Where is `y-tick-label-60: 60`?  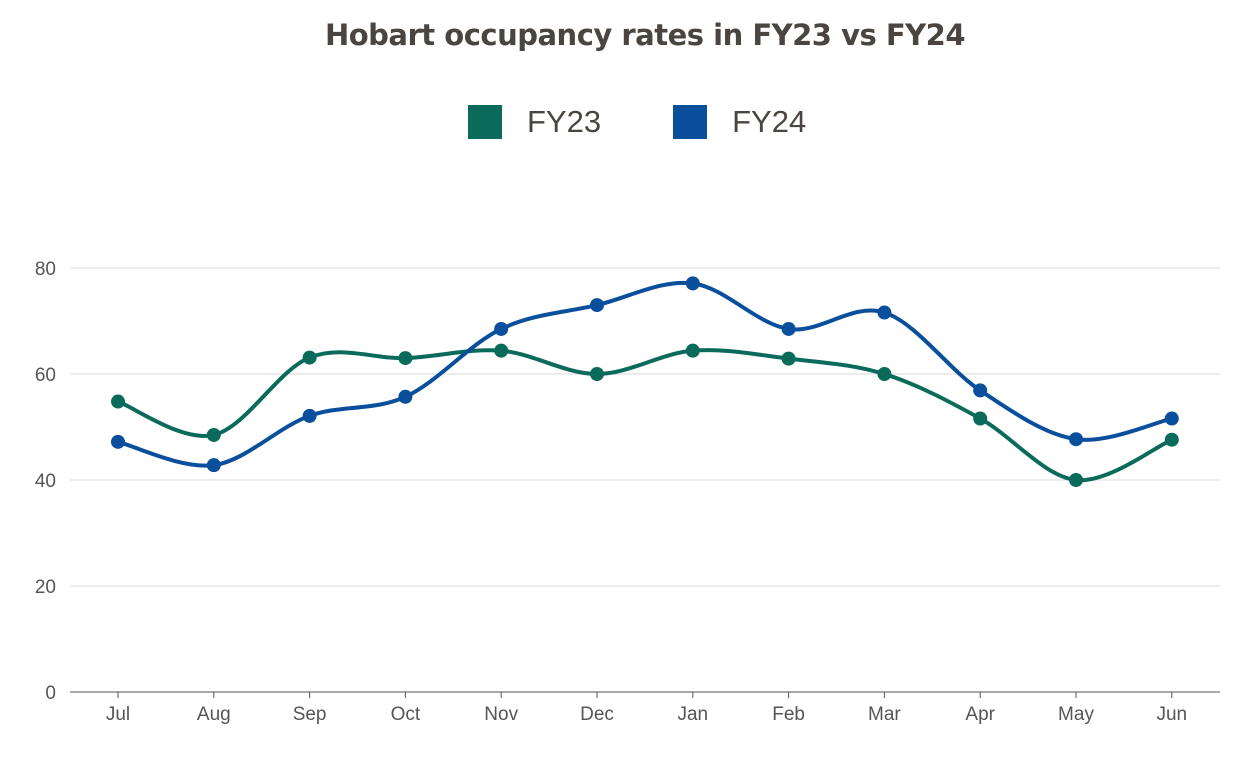 y-tick-label-60: 60 is located at coordinates (45, 375).